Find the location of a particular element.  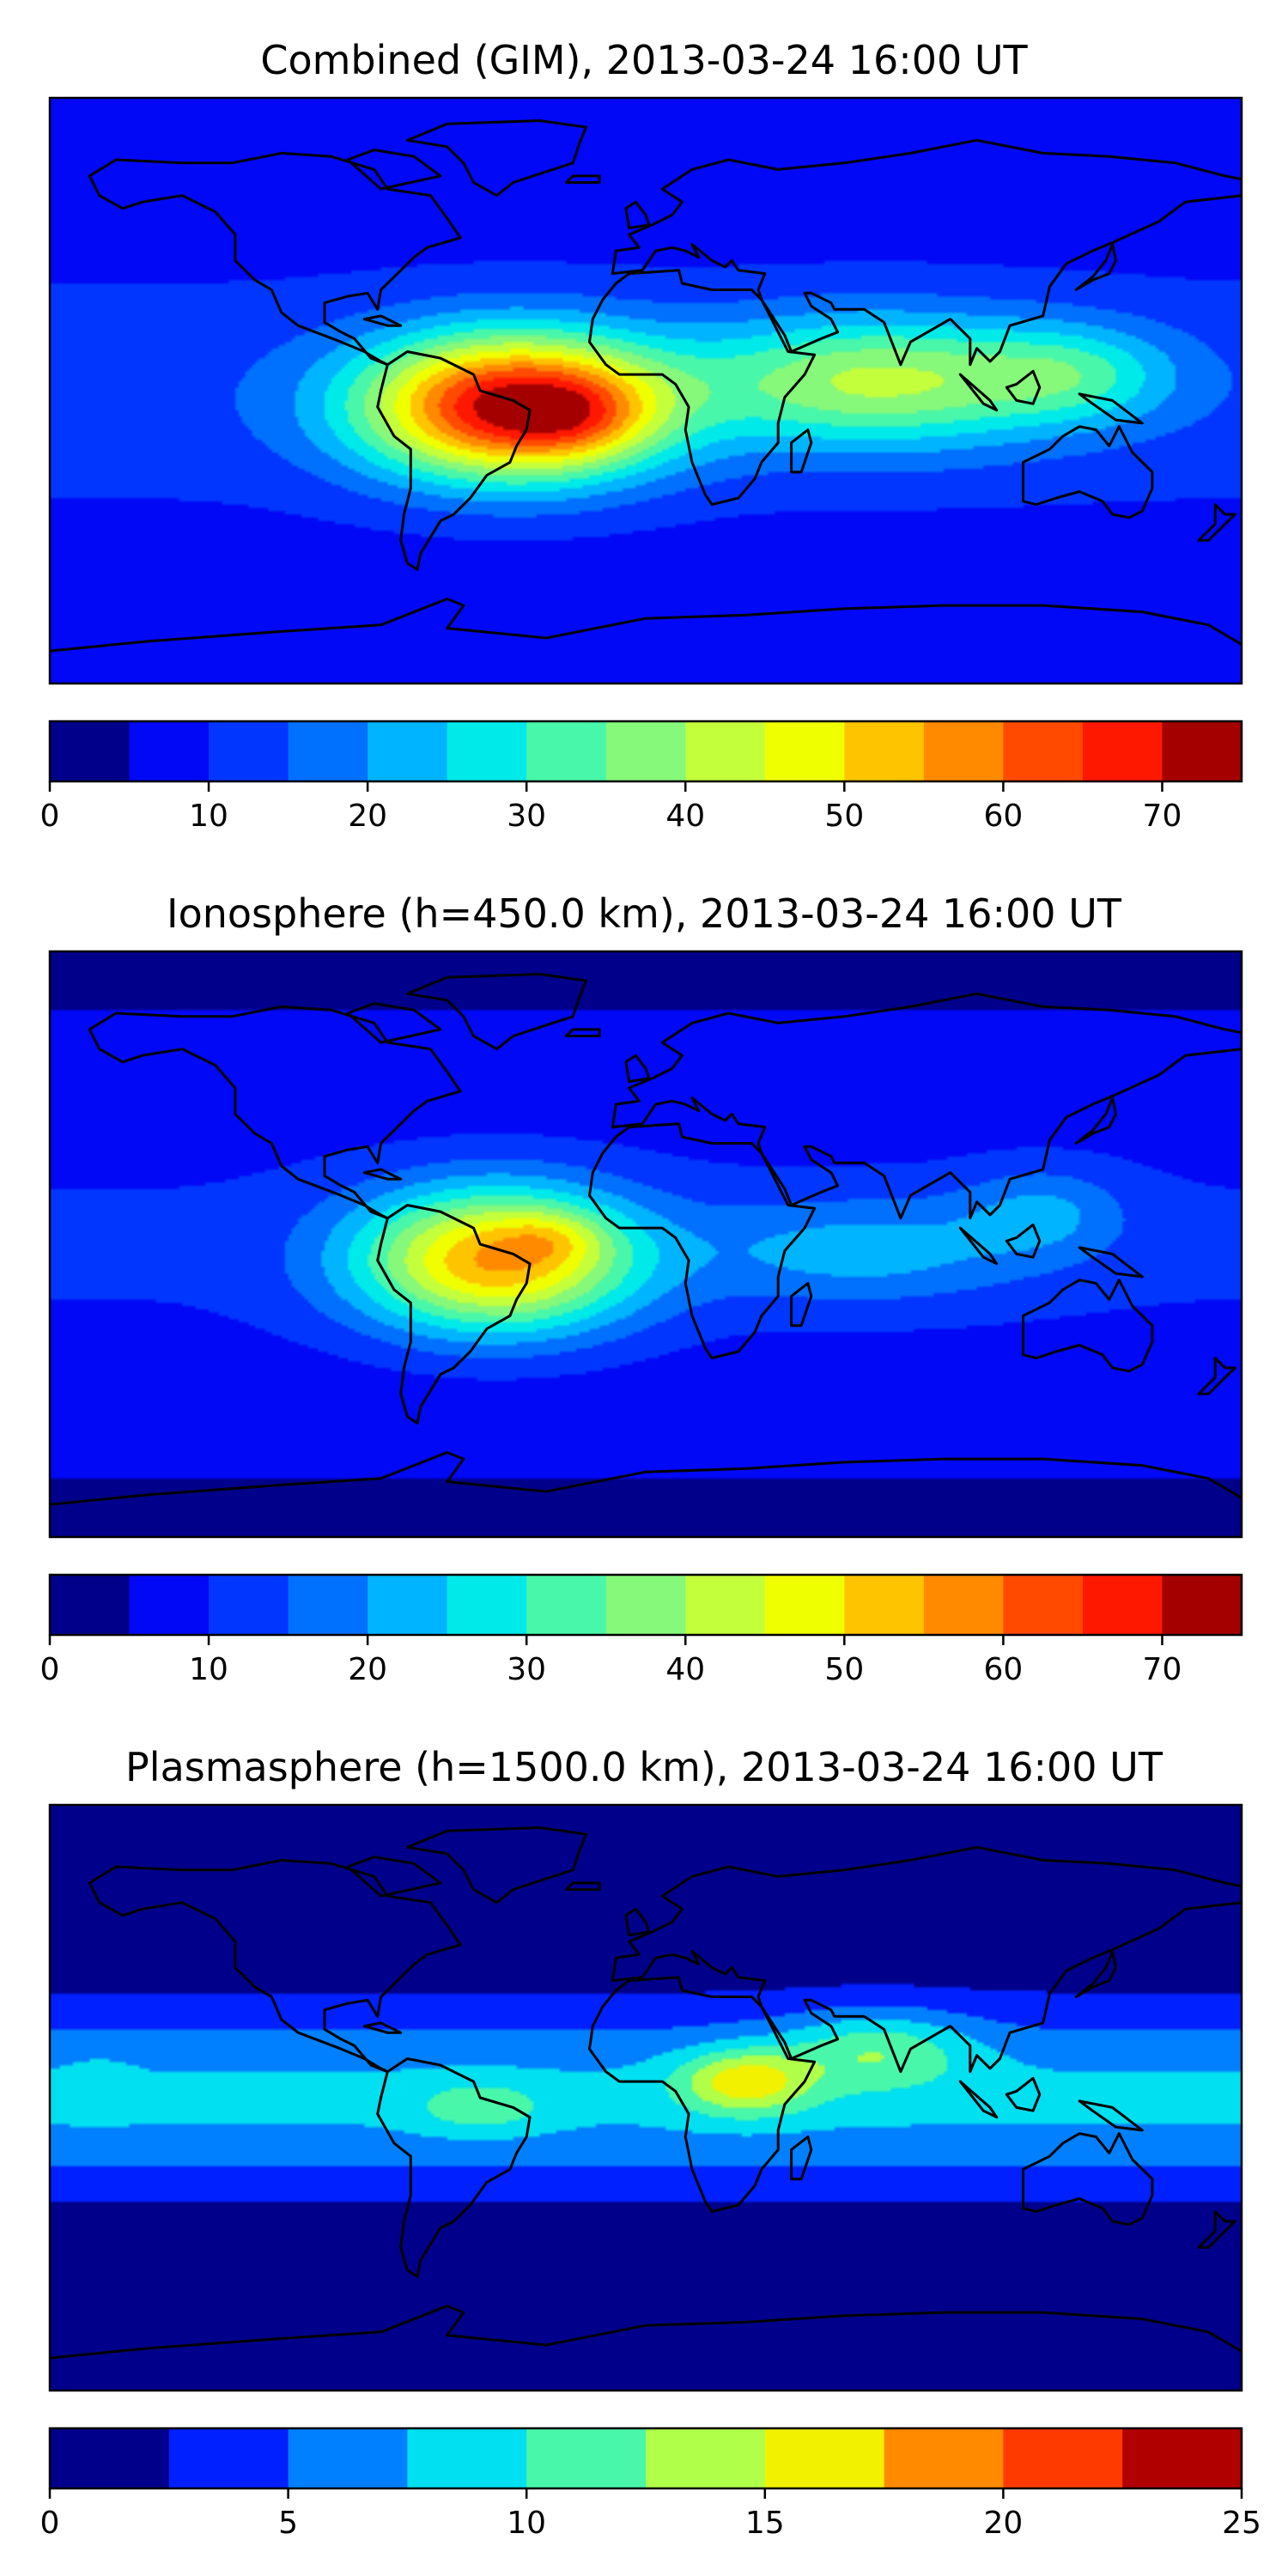

colorbar-ionosphere: 0 10 20 30 40 50 60 70 is located at coordinates (641, 1630).